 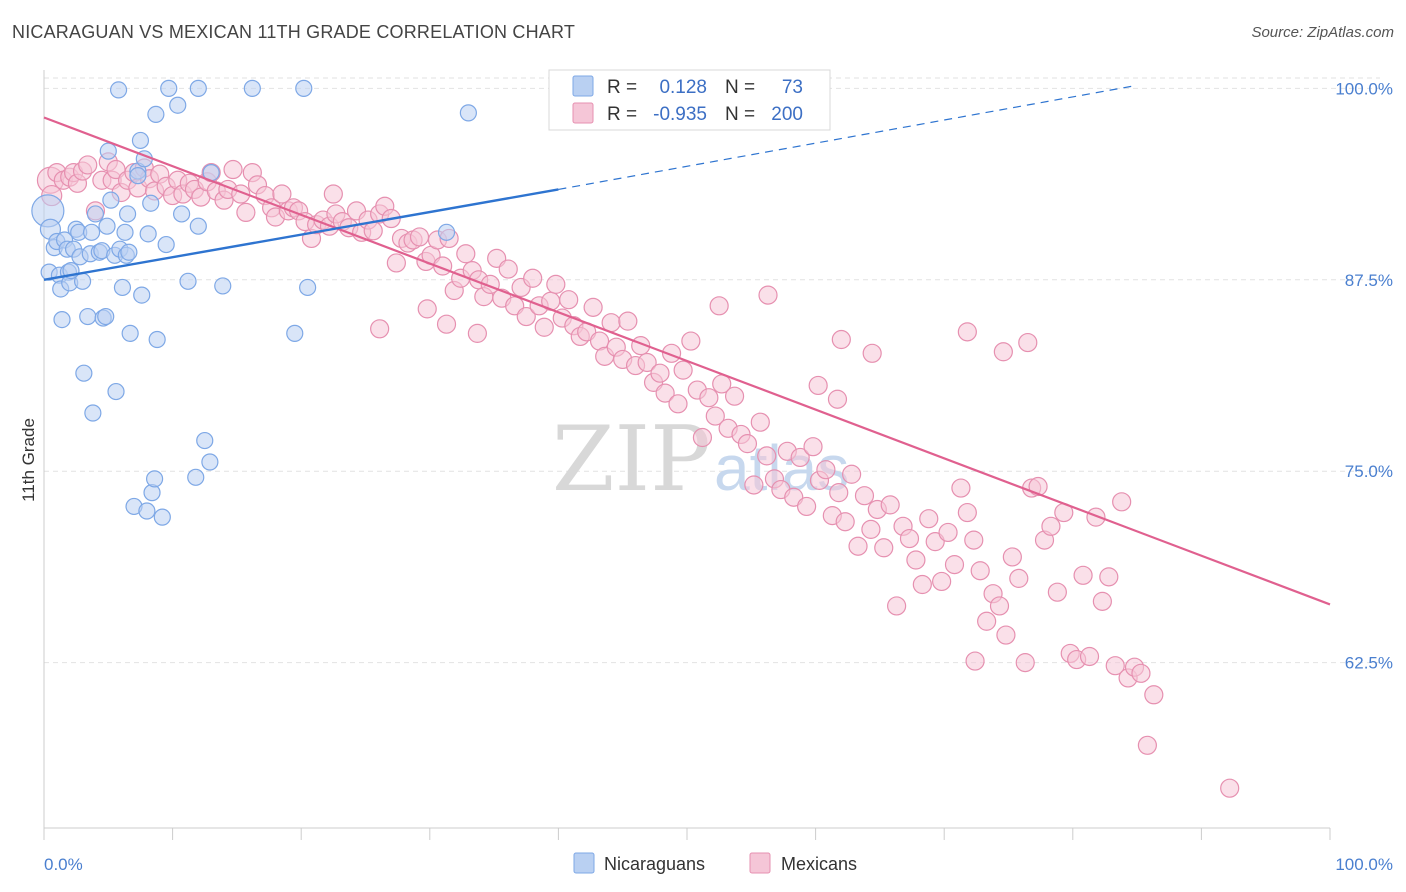 What do you see at coordinates (792, 87) in the screenshot?
I see `legend-n-value-1: 73` at bounding box center [792, 87].